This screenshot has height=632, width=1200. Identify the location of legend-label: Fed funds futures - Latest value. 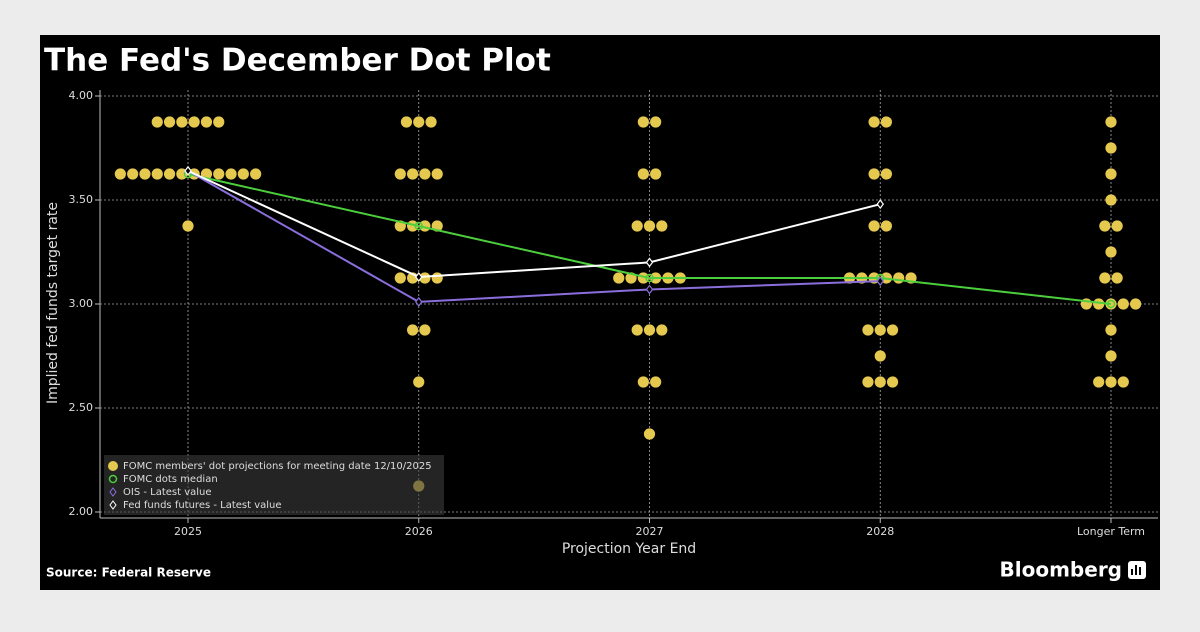
(202, 505).